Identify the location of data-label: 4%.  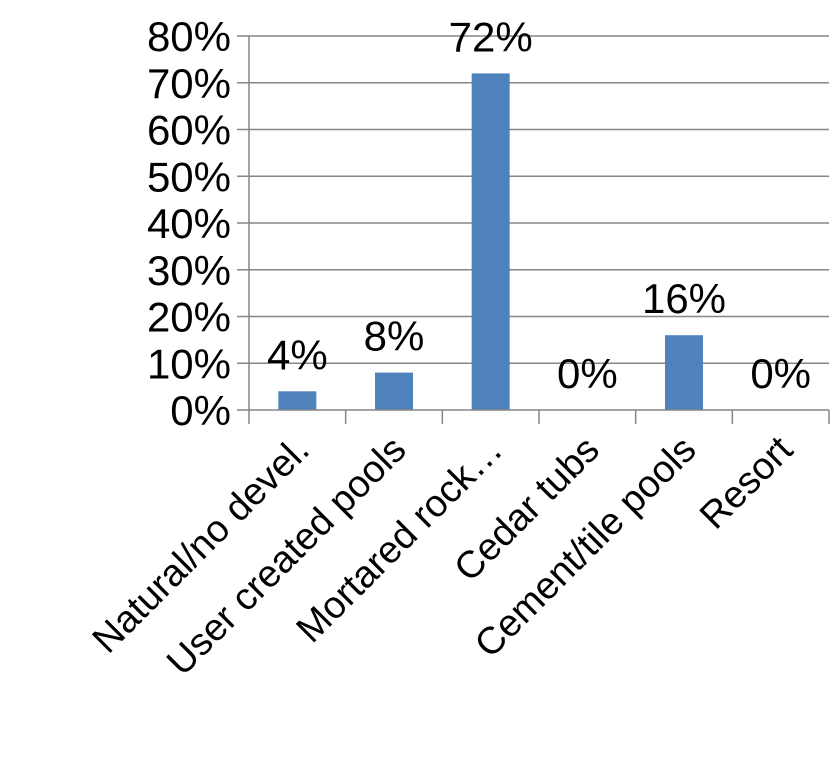
(297, 354).